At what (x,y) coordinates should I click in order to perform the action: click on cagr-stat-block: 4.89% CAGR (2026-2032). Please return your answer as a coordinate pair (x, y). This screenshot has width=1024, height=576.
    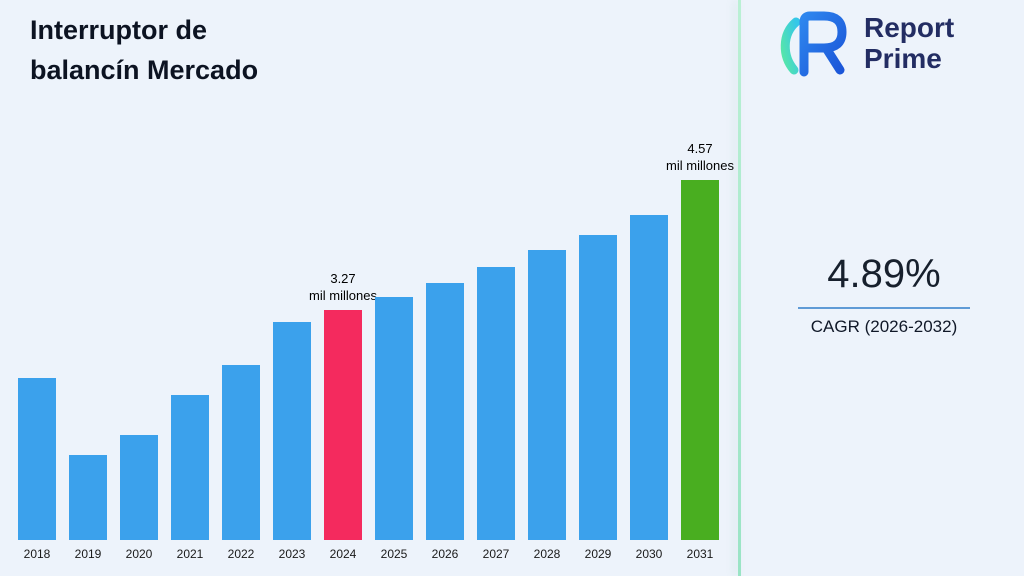
    Looking at the image, I should click on (884, 294).